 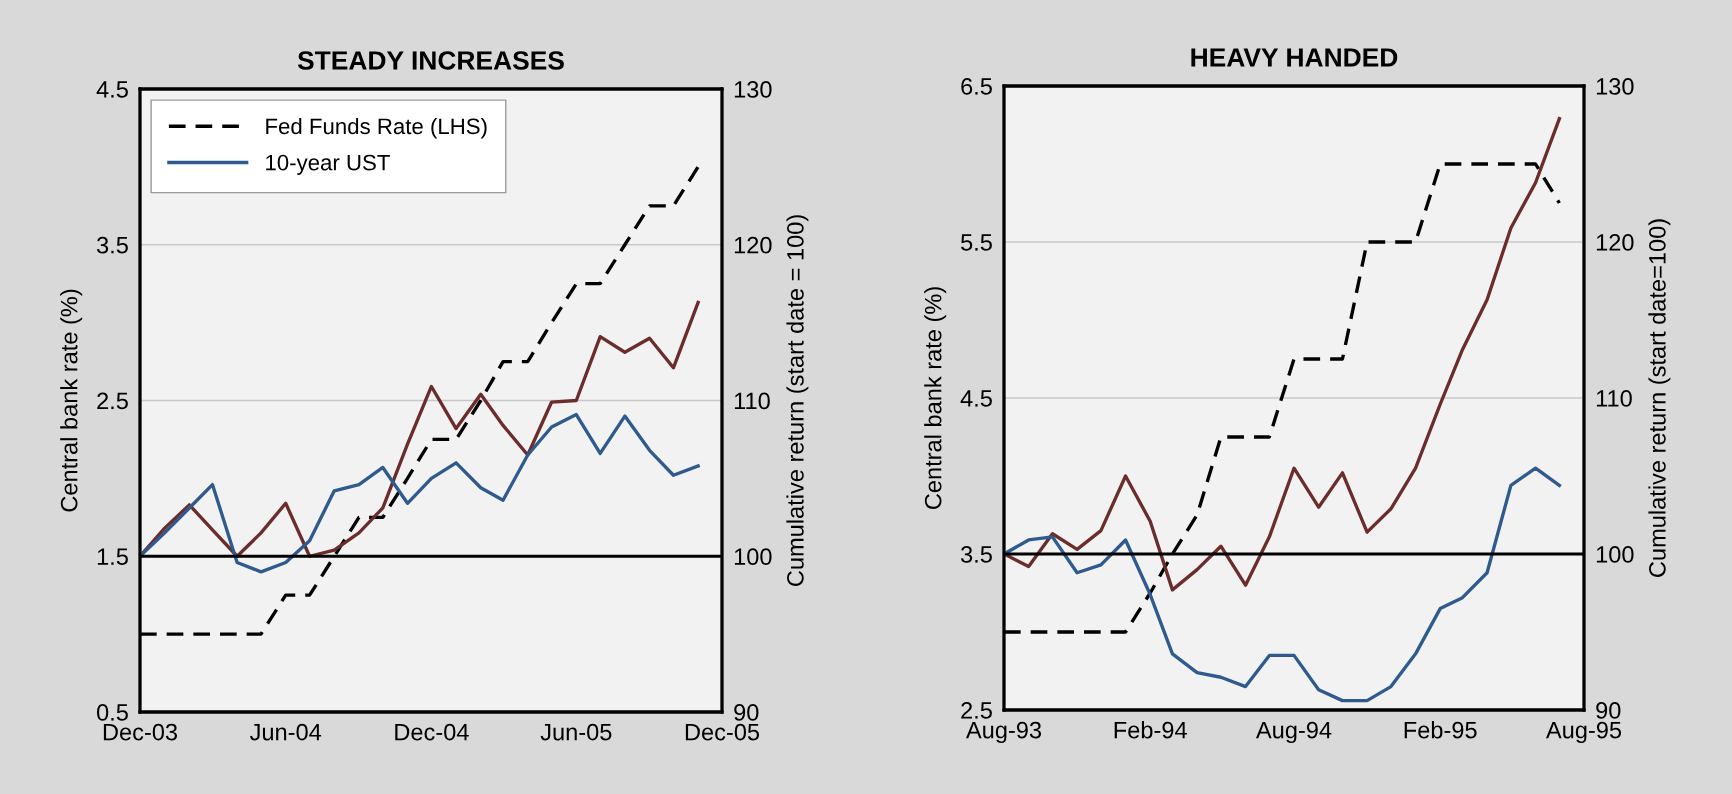 What do you see at coordinates (722, 732) in the screenshot?
I see `x-tick-label: Dec-05` at bounding box center [722, 732].